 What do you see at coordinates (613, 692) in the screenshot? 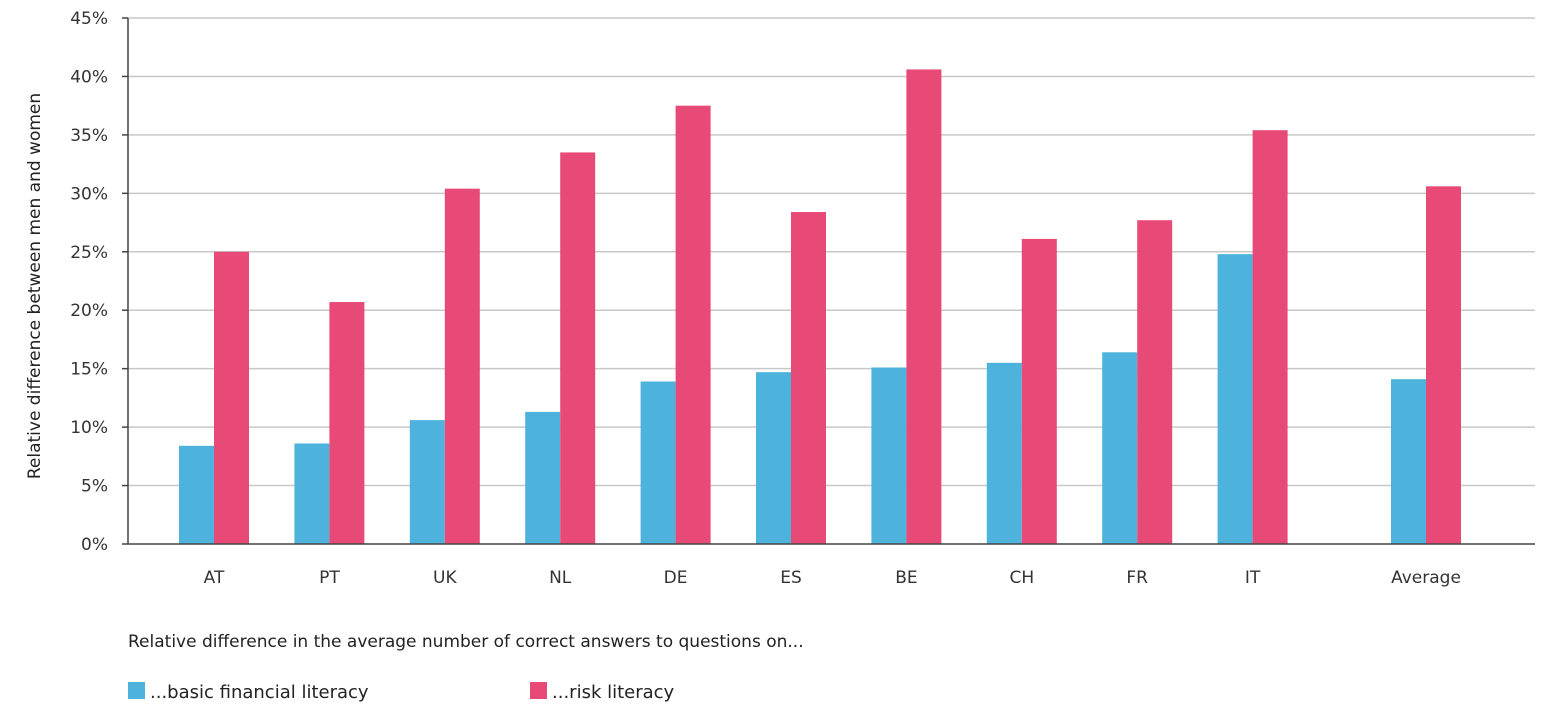
I see `legend-label-risk-literacy: ...risk literacy` at bounding box center [613, 692].